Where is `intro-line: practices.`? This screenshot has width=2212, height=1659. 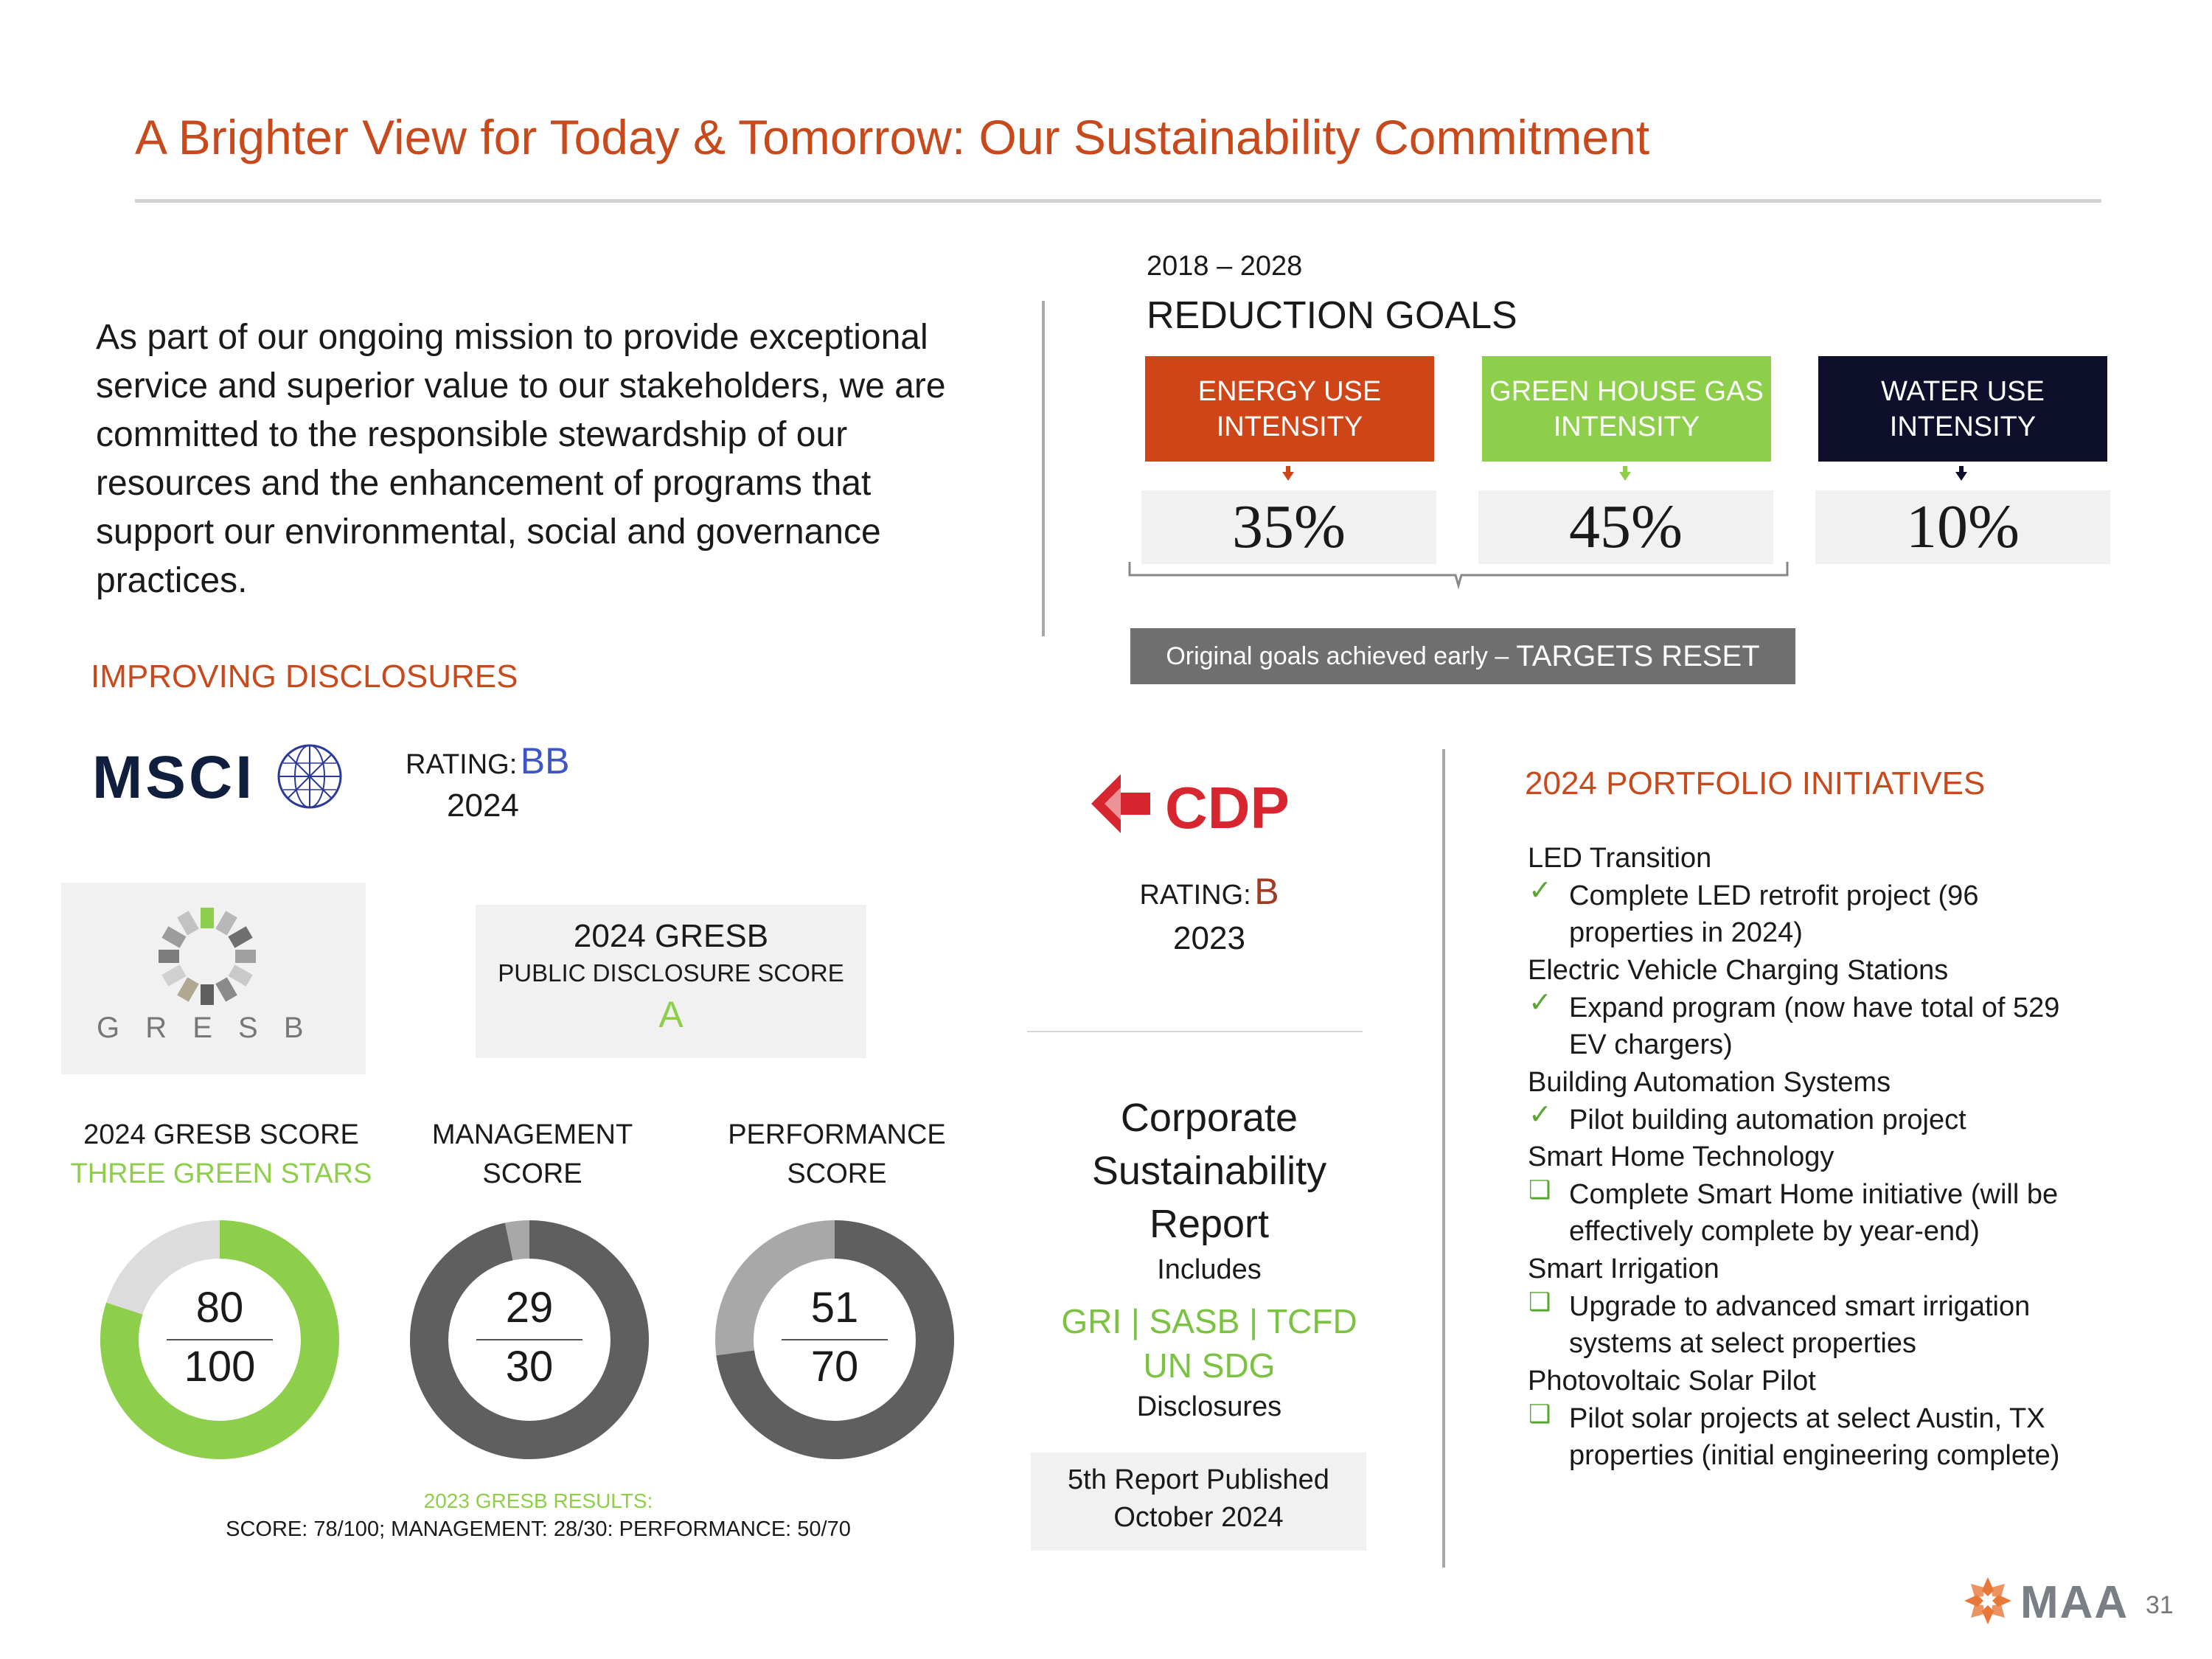
intro-line: practices. is located at coordinates (172, 580).